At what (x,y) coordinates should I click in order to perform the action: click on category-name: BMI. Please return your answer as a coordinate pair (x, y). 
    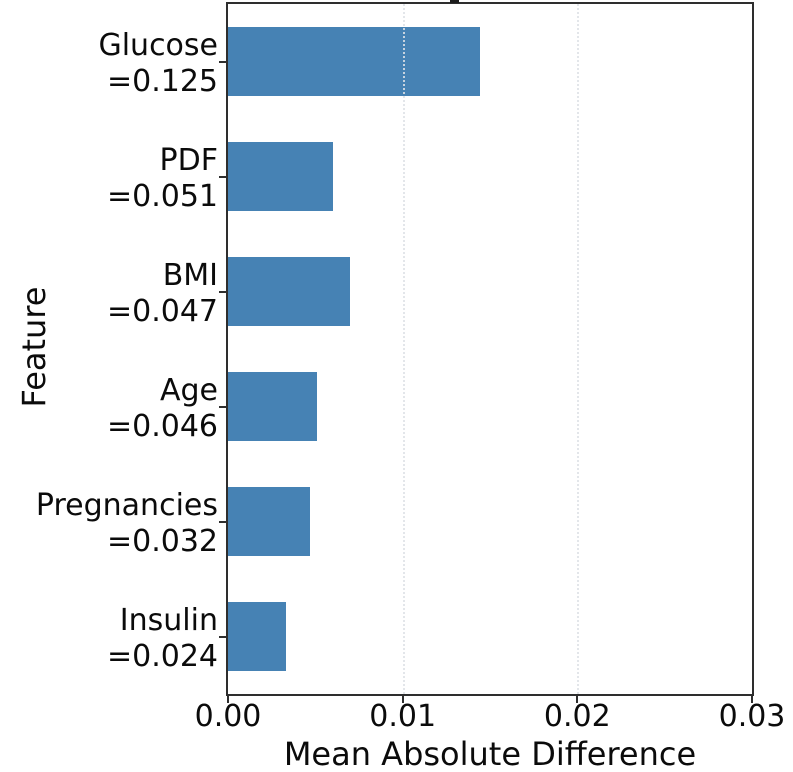
    Looking at the image, I should click on (190, 275).